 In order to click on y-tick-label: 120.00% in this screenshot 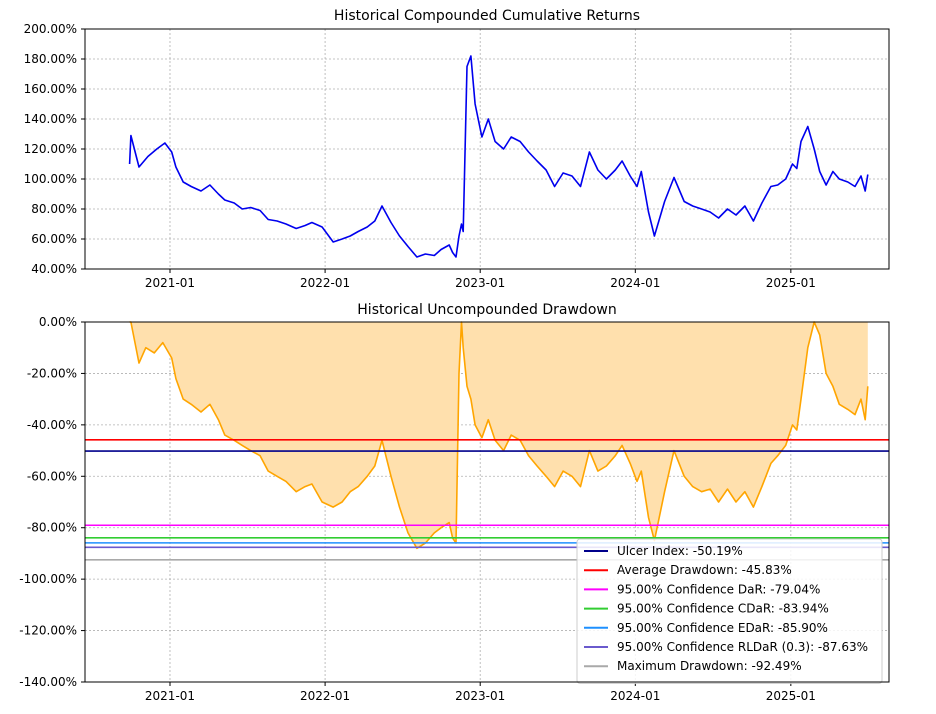, I will do `click(50, 149)`.